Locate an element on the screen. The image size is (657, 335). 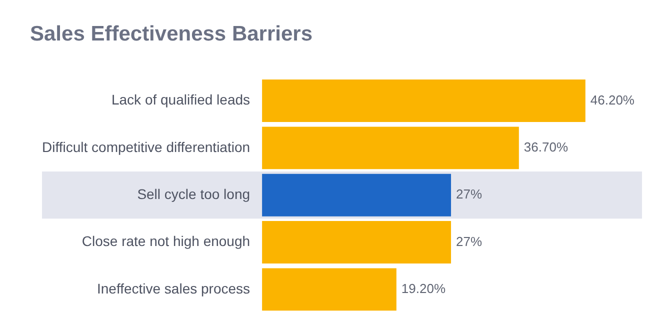
data-label: 46.20% is located at coordinates (612, 100).